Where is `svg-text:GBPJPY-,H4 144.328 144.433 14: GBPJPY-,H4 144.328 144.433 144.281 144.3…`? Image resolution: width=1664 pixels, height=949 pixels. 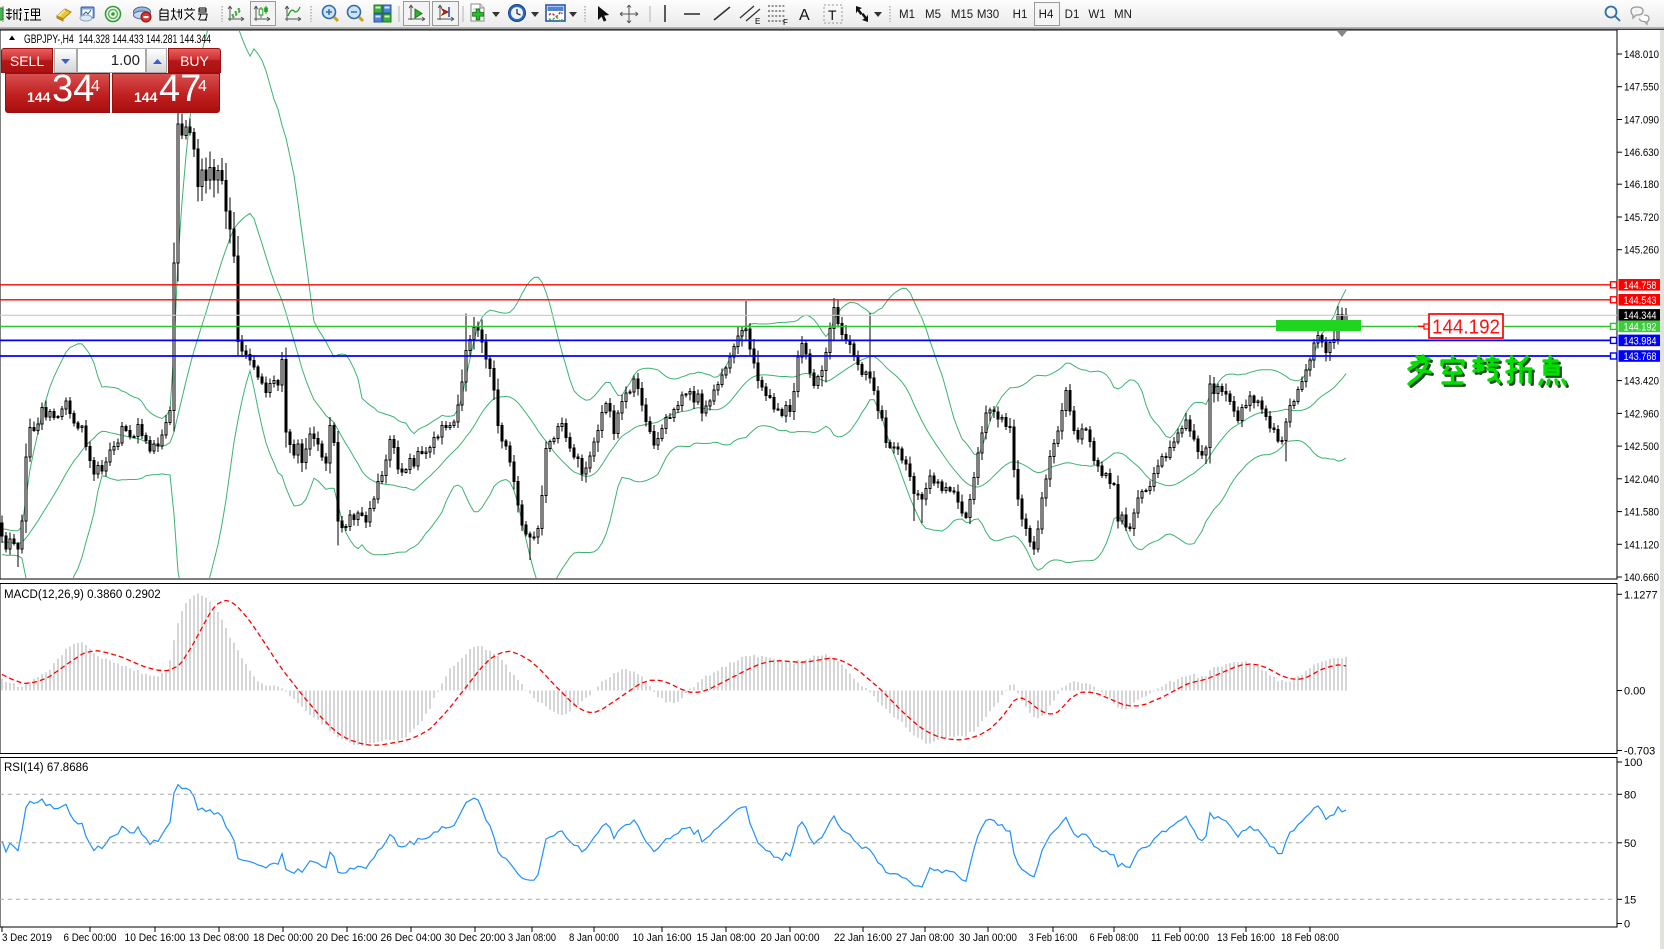 svg-text:GBPJPY-,H4 144.328 144.433 14: GBPJPY-,H4 144.328 144.433 144.281 144.3… is located at coordinates (117, 39).